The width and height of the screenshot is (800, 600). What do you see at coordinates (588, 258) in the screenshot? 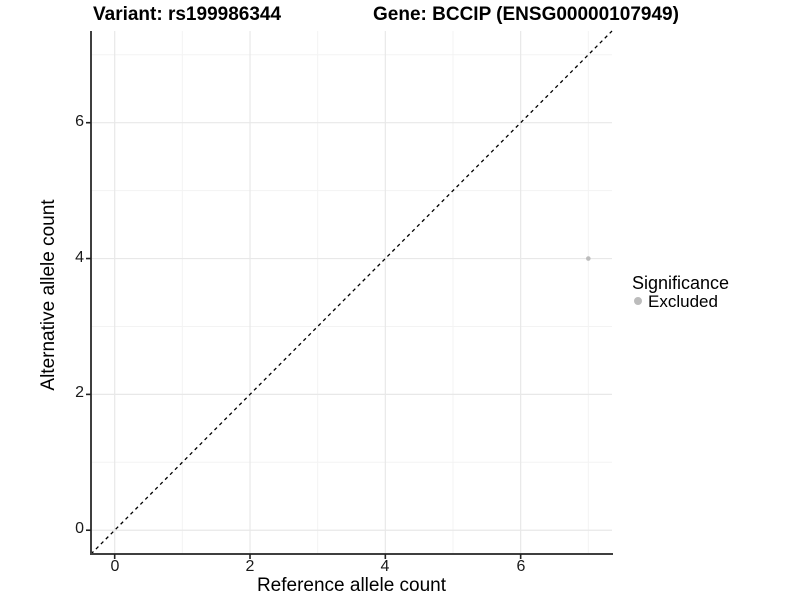
I see `data-point` at bounding box center [588, 258].